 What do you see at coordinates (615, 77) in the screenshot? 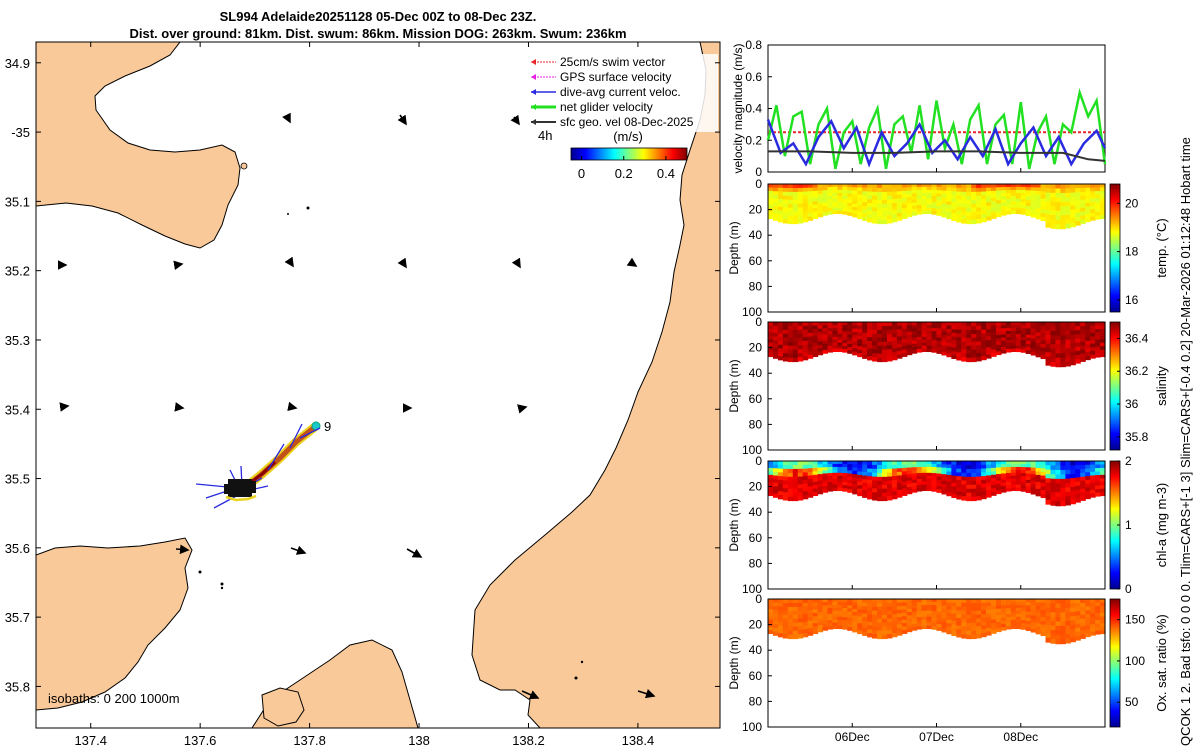
I see `legend-label: GPS surface velocity` at bounding box center [615, 77].